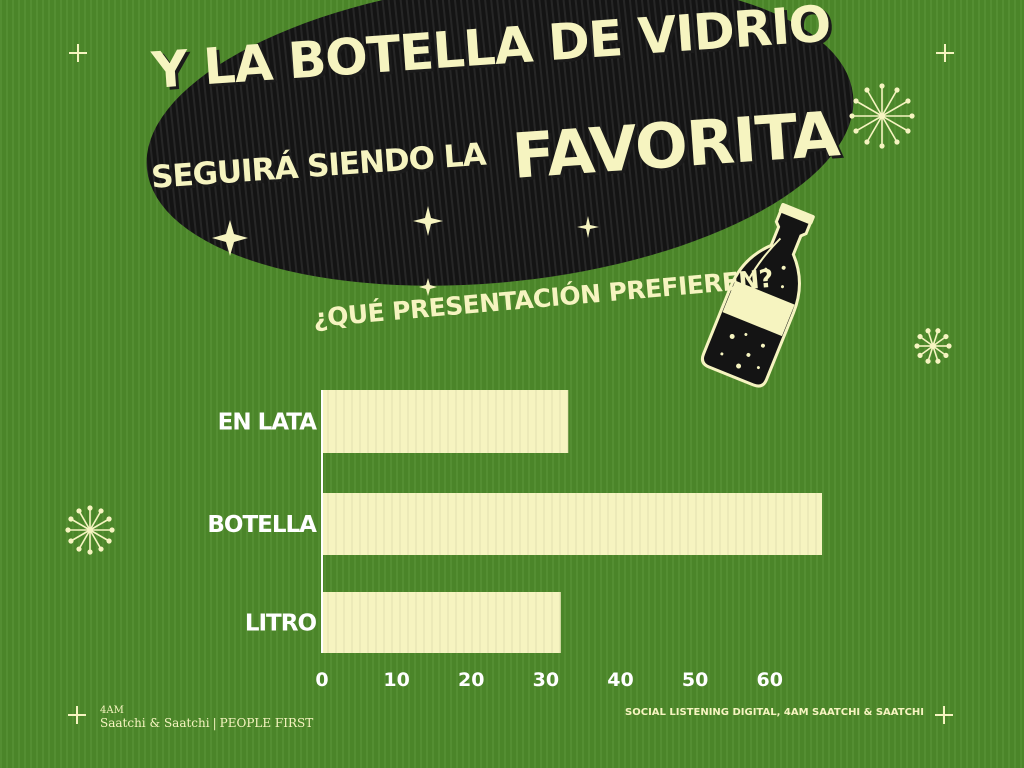 This screenshot has width=1024, height=768. I want to click on x-tick-label-5: 50, so click(695, 680).